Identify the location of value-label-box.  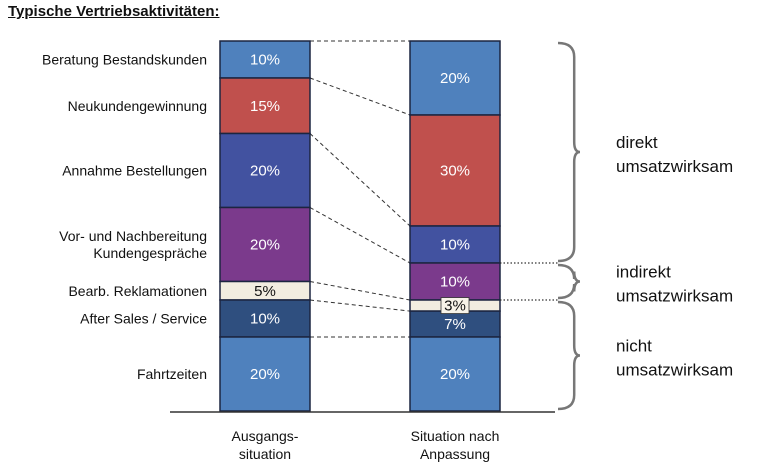
(455, 305).